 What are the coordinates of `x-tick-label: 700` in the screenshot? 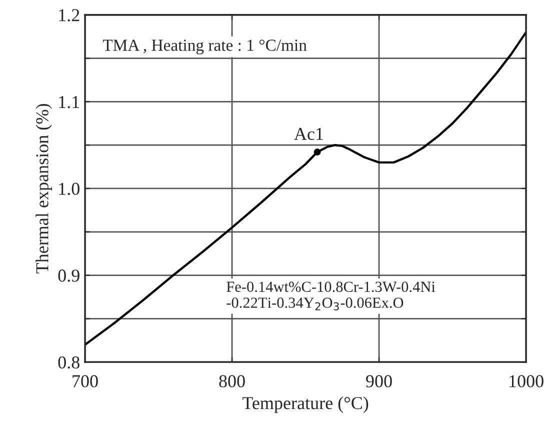 It's located at (85, 381).